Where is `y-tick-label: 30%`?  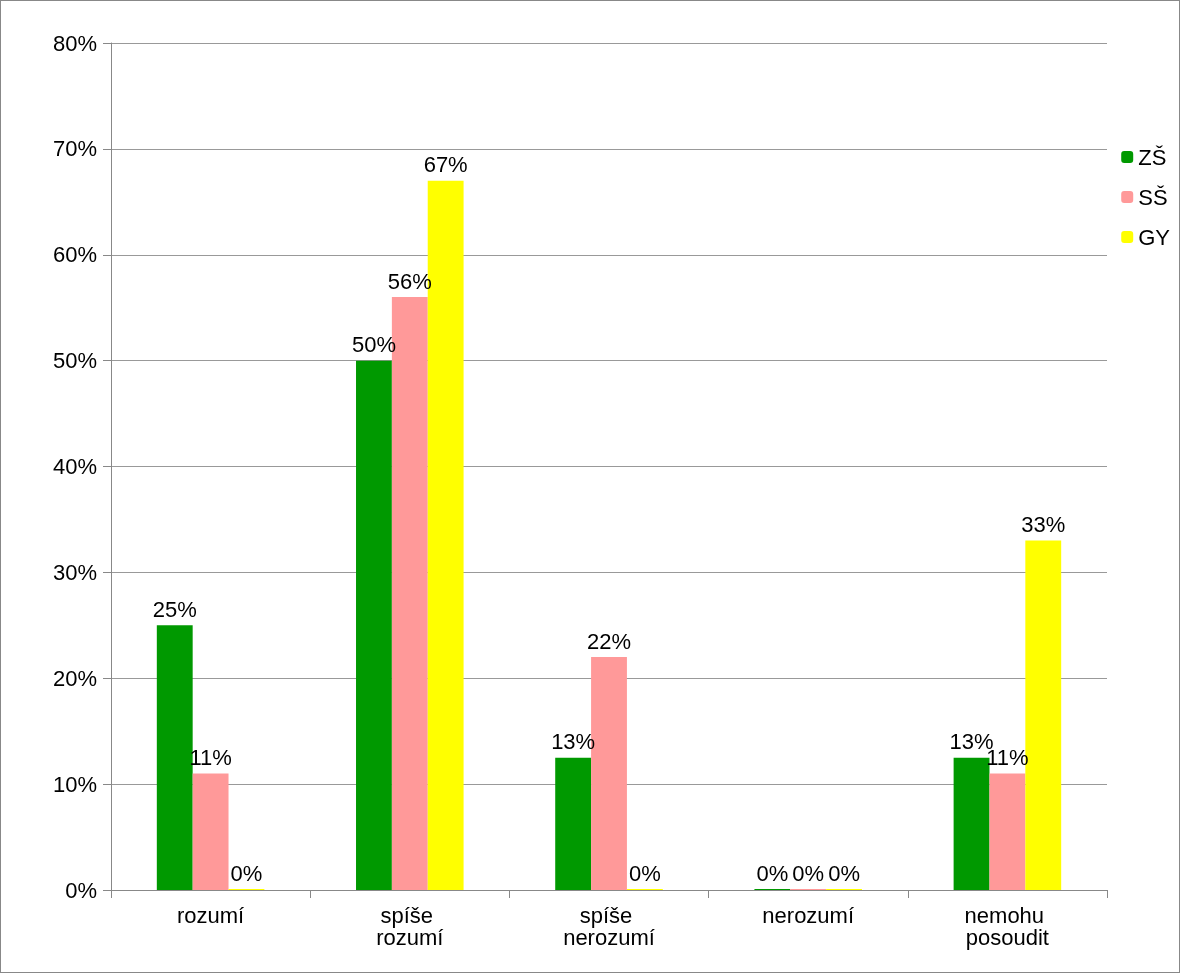 y-tick-label: 30% is located at coordinates (74, 572).